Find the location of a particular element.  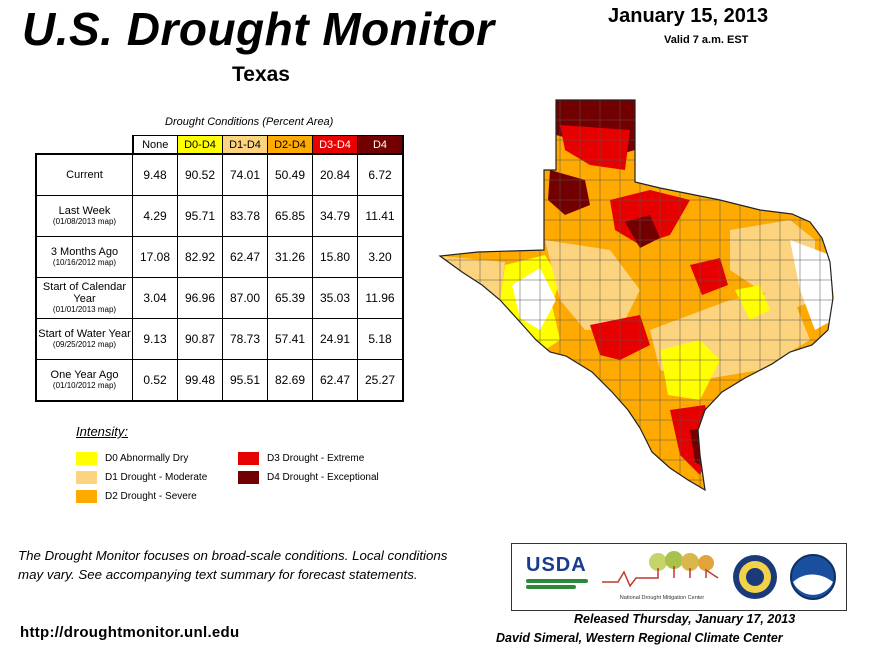

table-cell: 4.29 is located at coordinates (155, 216).